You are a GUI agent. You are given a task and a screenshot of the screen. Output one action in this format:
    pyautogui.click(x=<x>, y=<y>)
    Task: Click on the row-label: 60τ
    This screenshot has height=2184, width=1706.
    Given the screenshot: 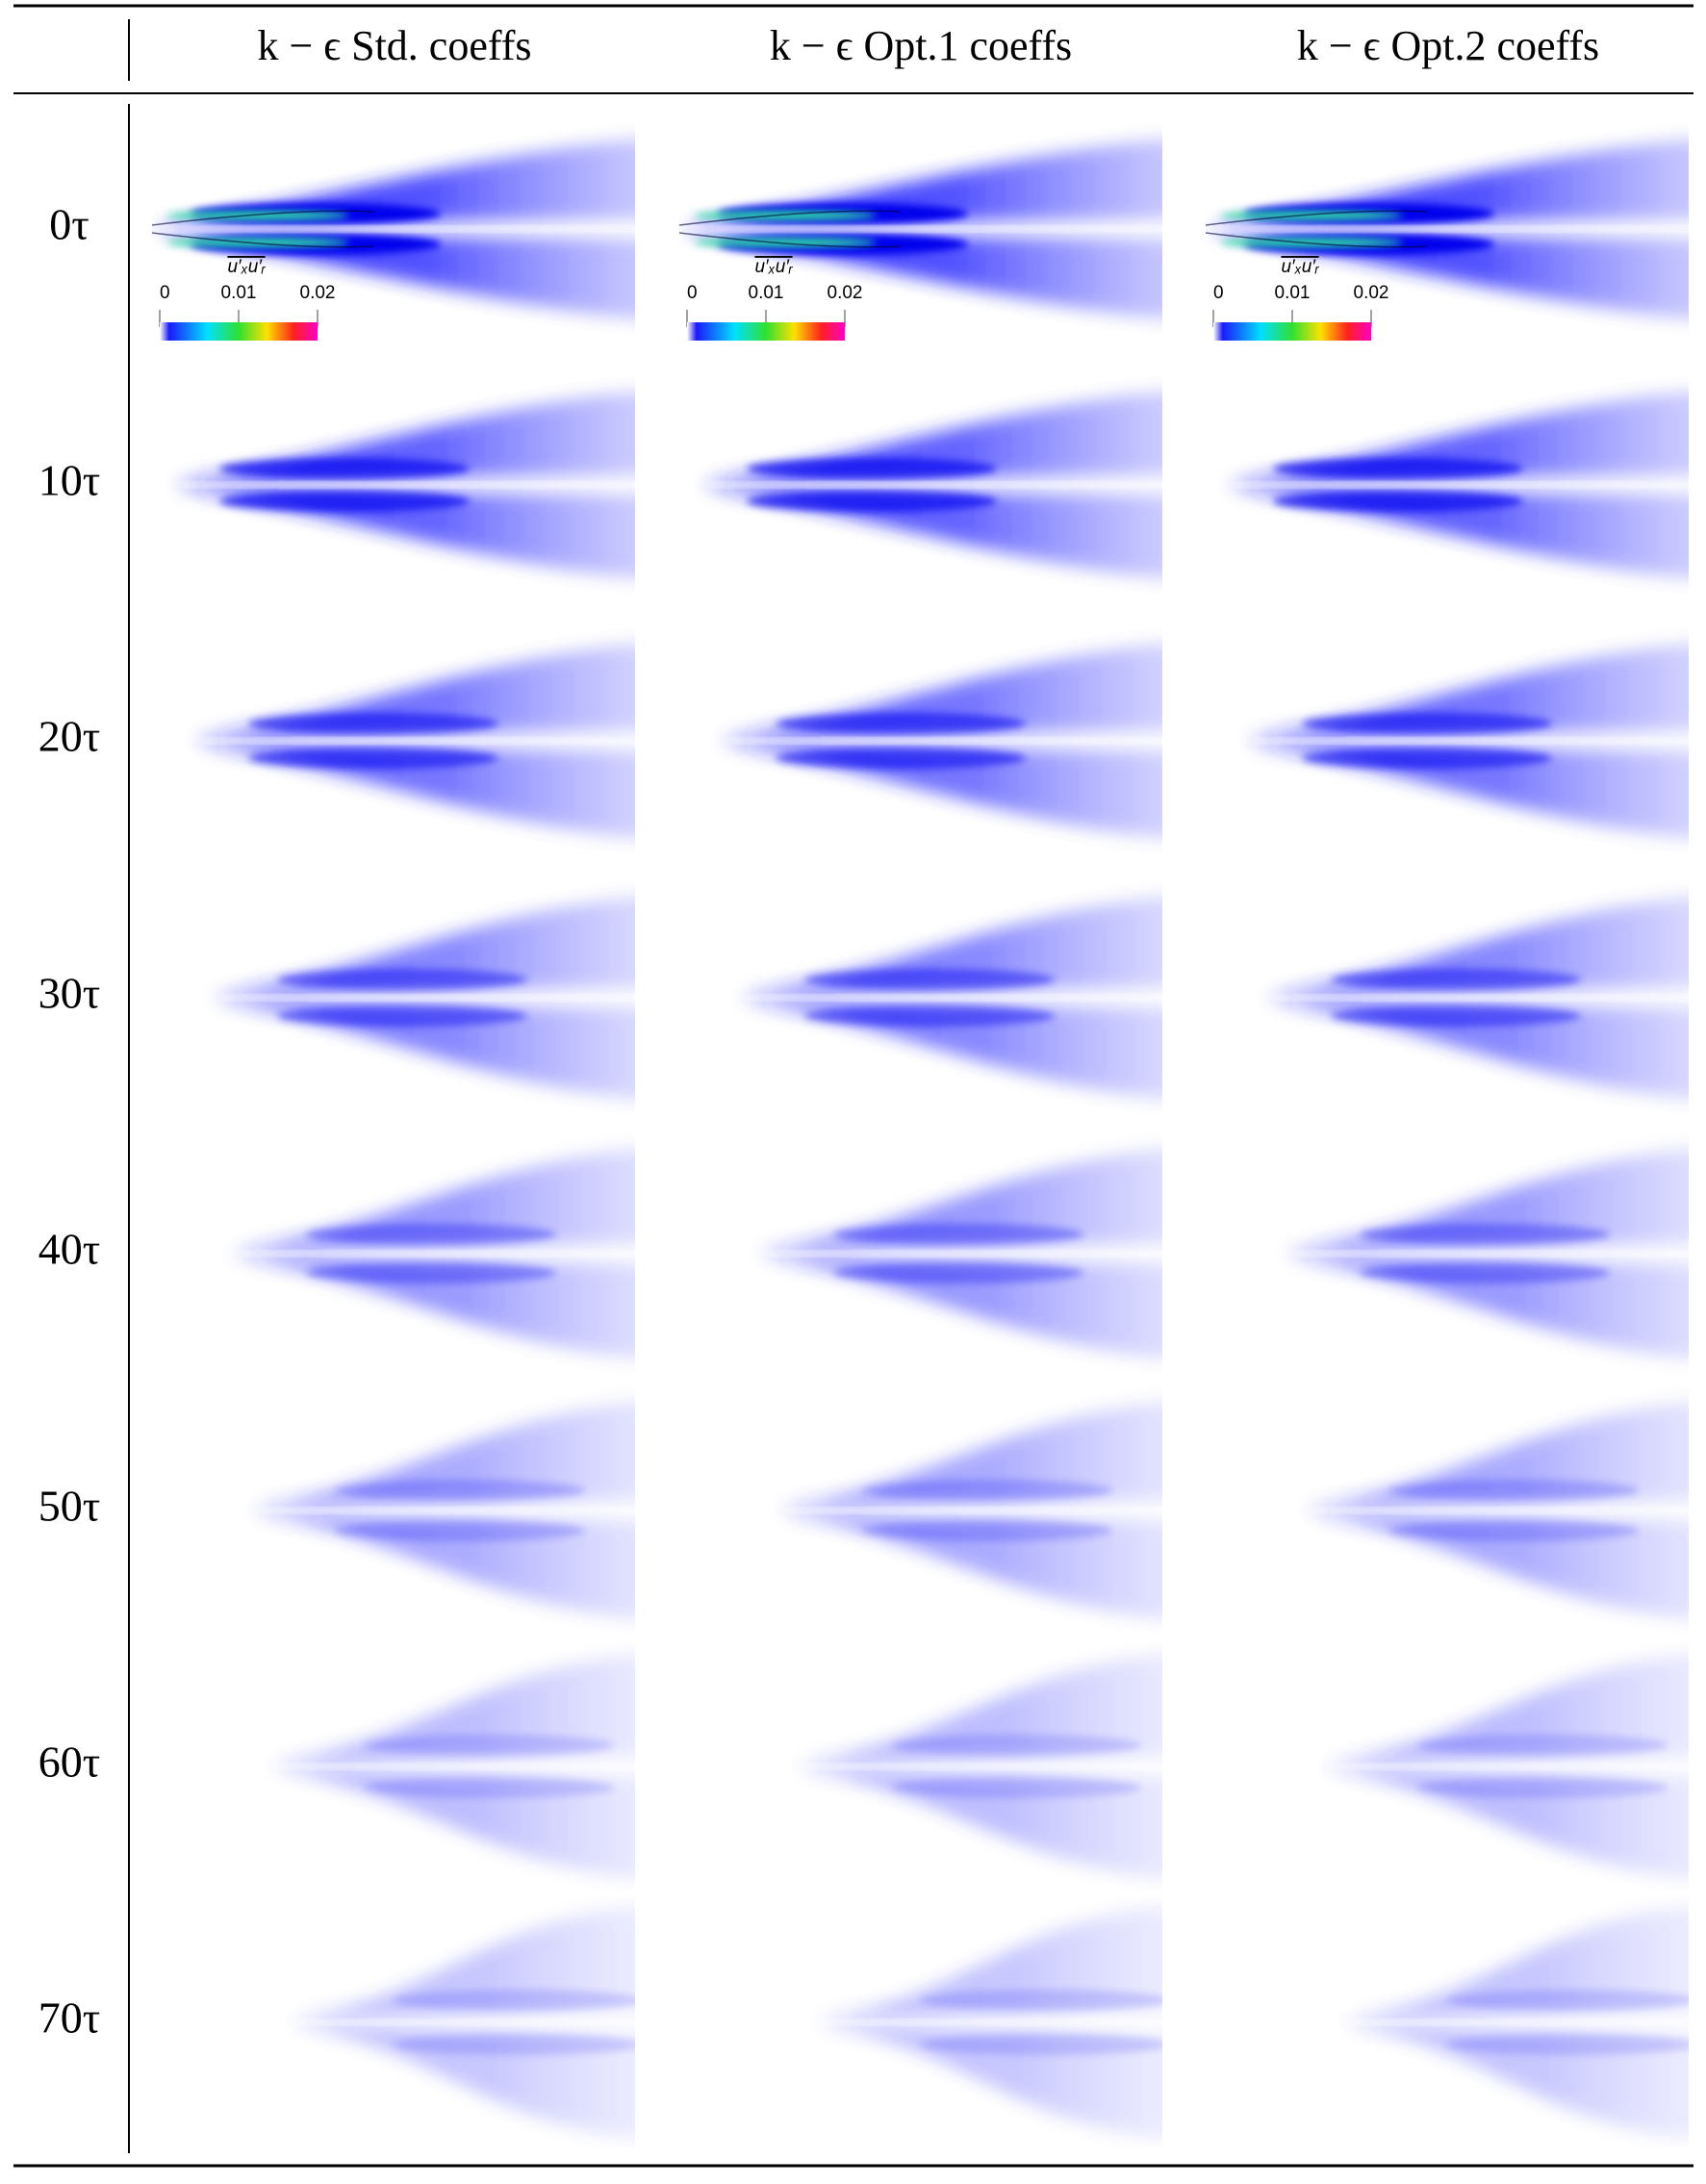 What is the action you would take?
    pyautogui.click(x=69, y=1762)
    